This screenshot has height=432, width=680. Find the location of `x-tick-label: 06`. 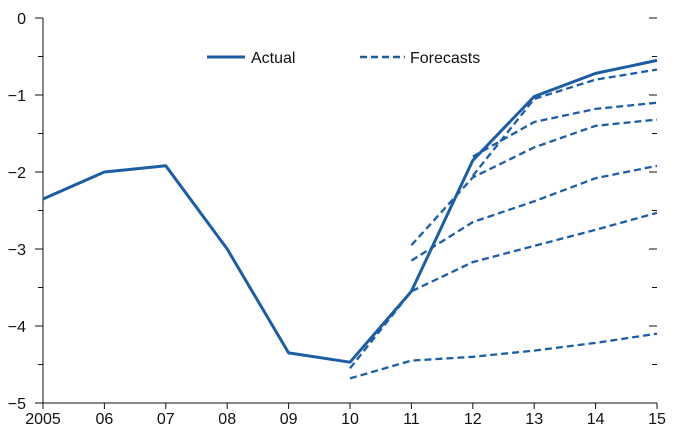

x-tick-label: 06 is located at coordinates (105, 419).